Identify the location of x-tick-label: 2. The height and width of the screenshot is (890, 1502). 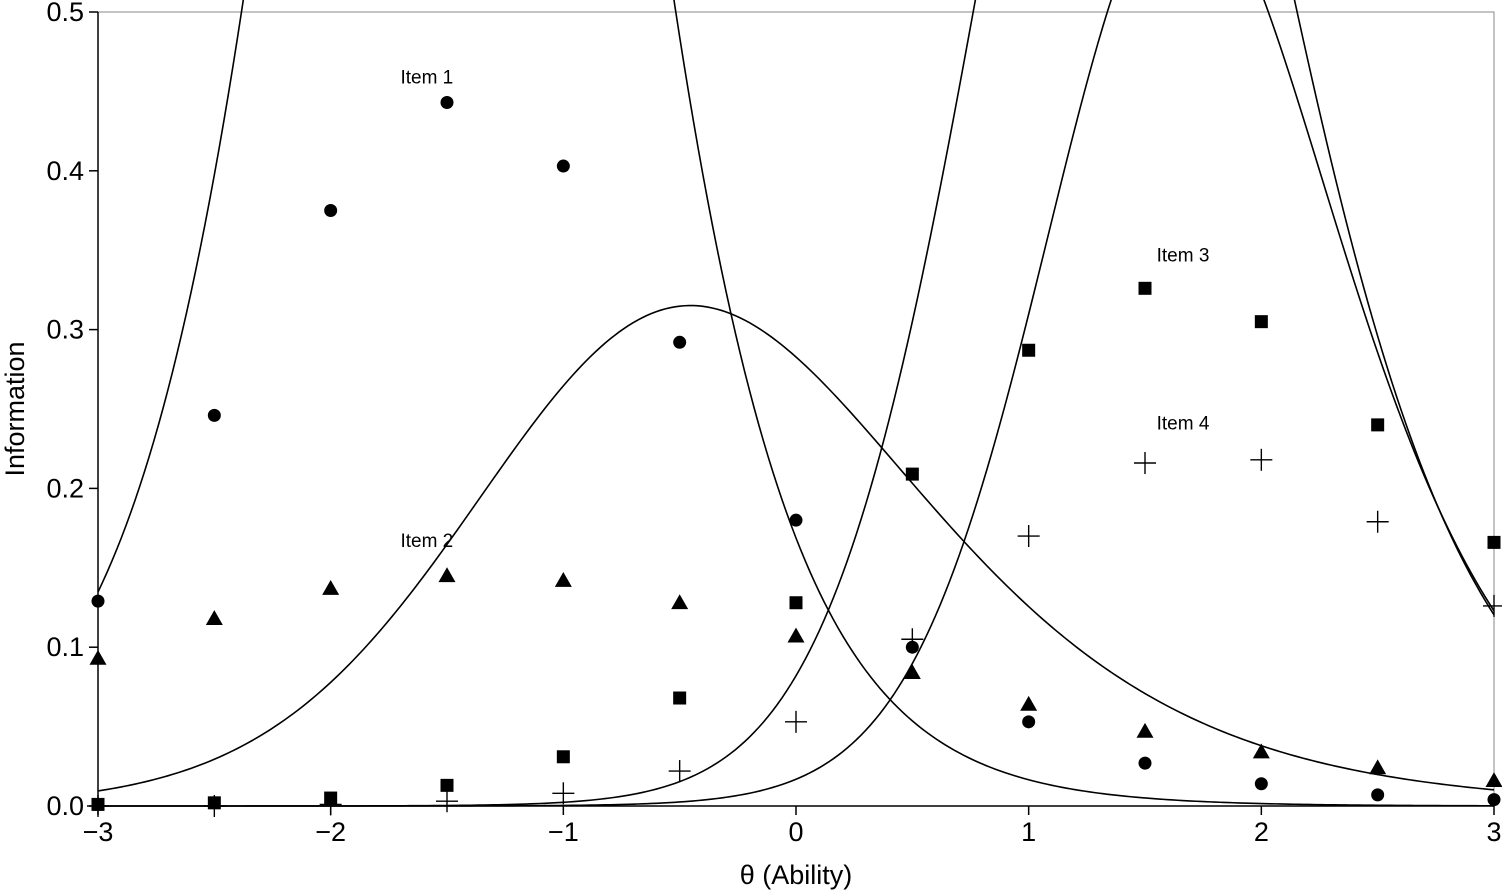
(1261, 832).